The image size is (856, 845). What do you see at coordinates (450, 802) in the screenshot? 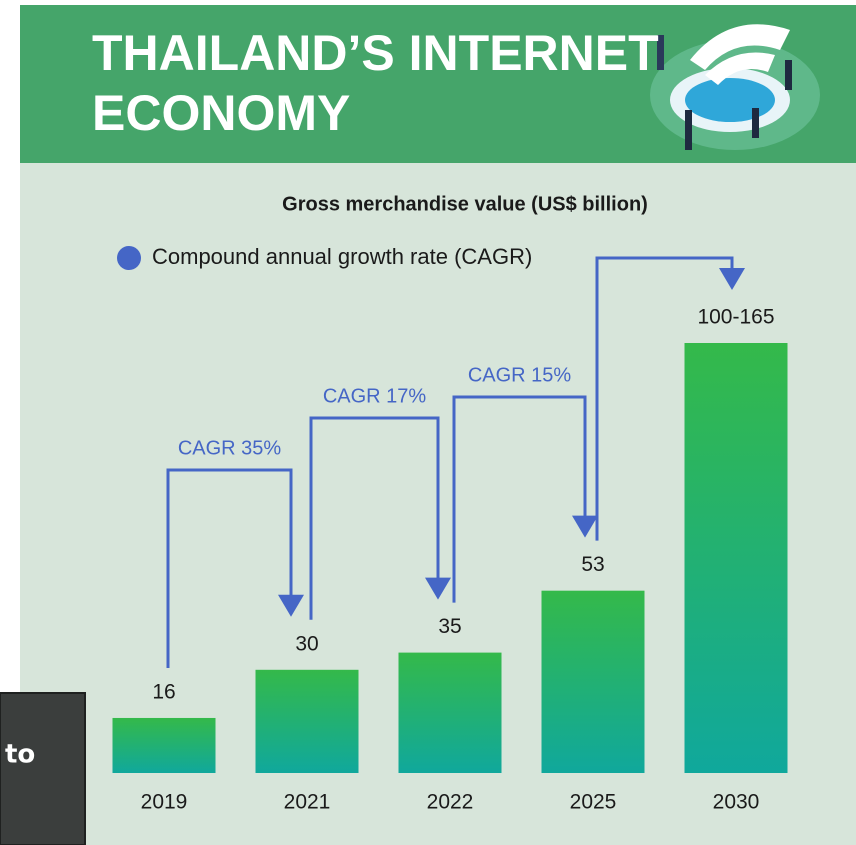
I see `x-tick-label: 2022` at bounding box center [450, 802].